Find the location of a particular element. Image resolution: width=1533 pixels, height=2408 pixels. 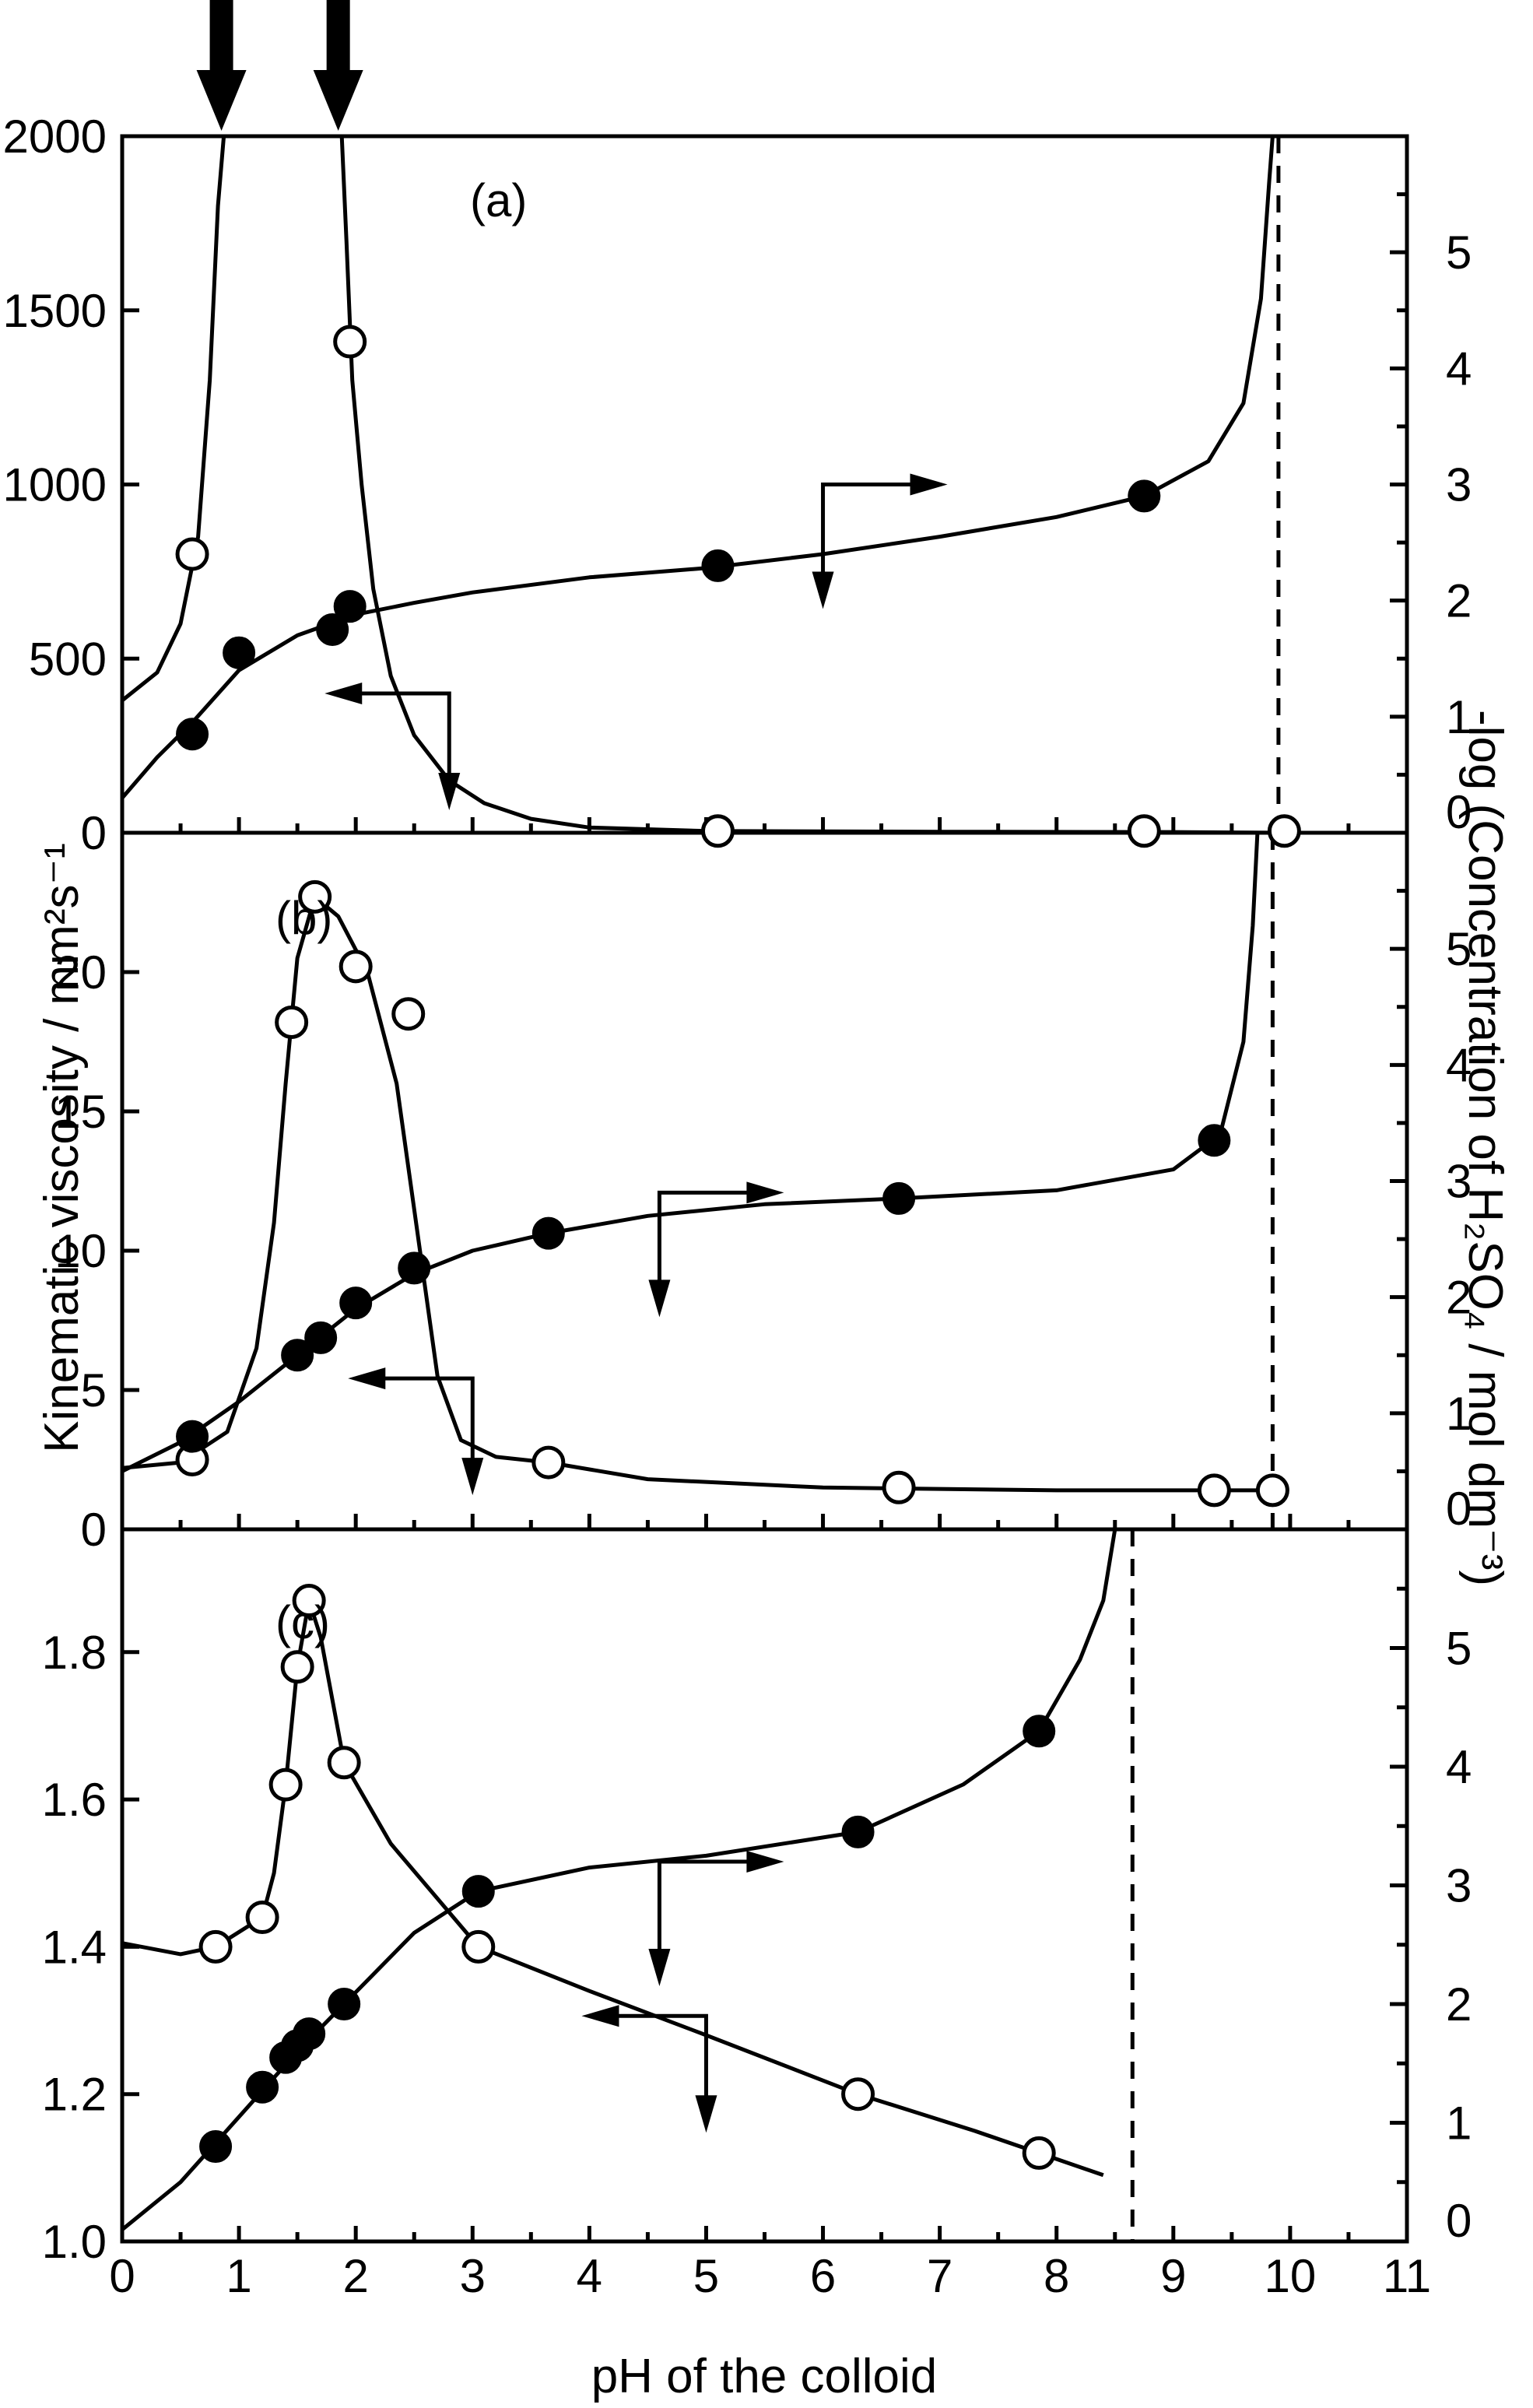

panel-c-left-tick-label: 1.2 is located at coordinates (74, 2095).